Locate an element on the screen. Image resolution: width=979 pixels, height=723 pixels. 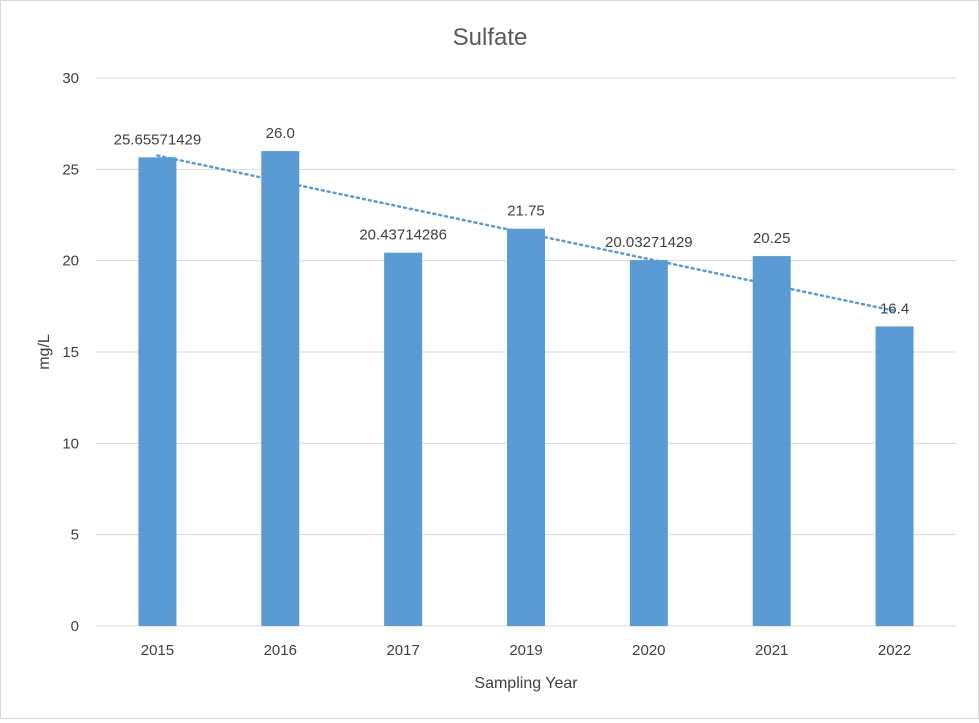
data-label: 21.75 is located at coordinates (526, 211).